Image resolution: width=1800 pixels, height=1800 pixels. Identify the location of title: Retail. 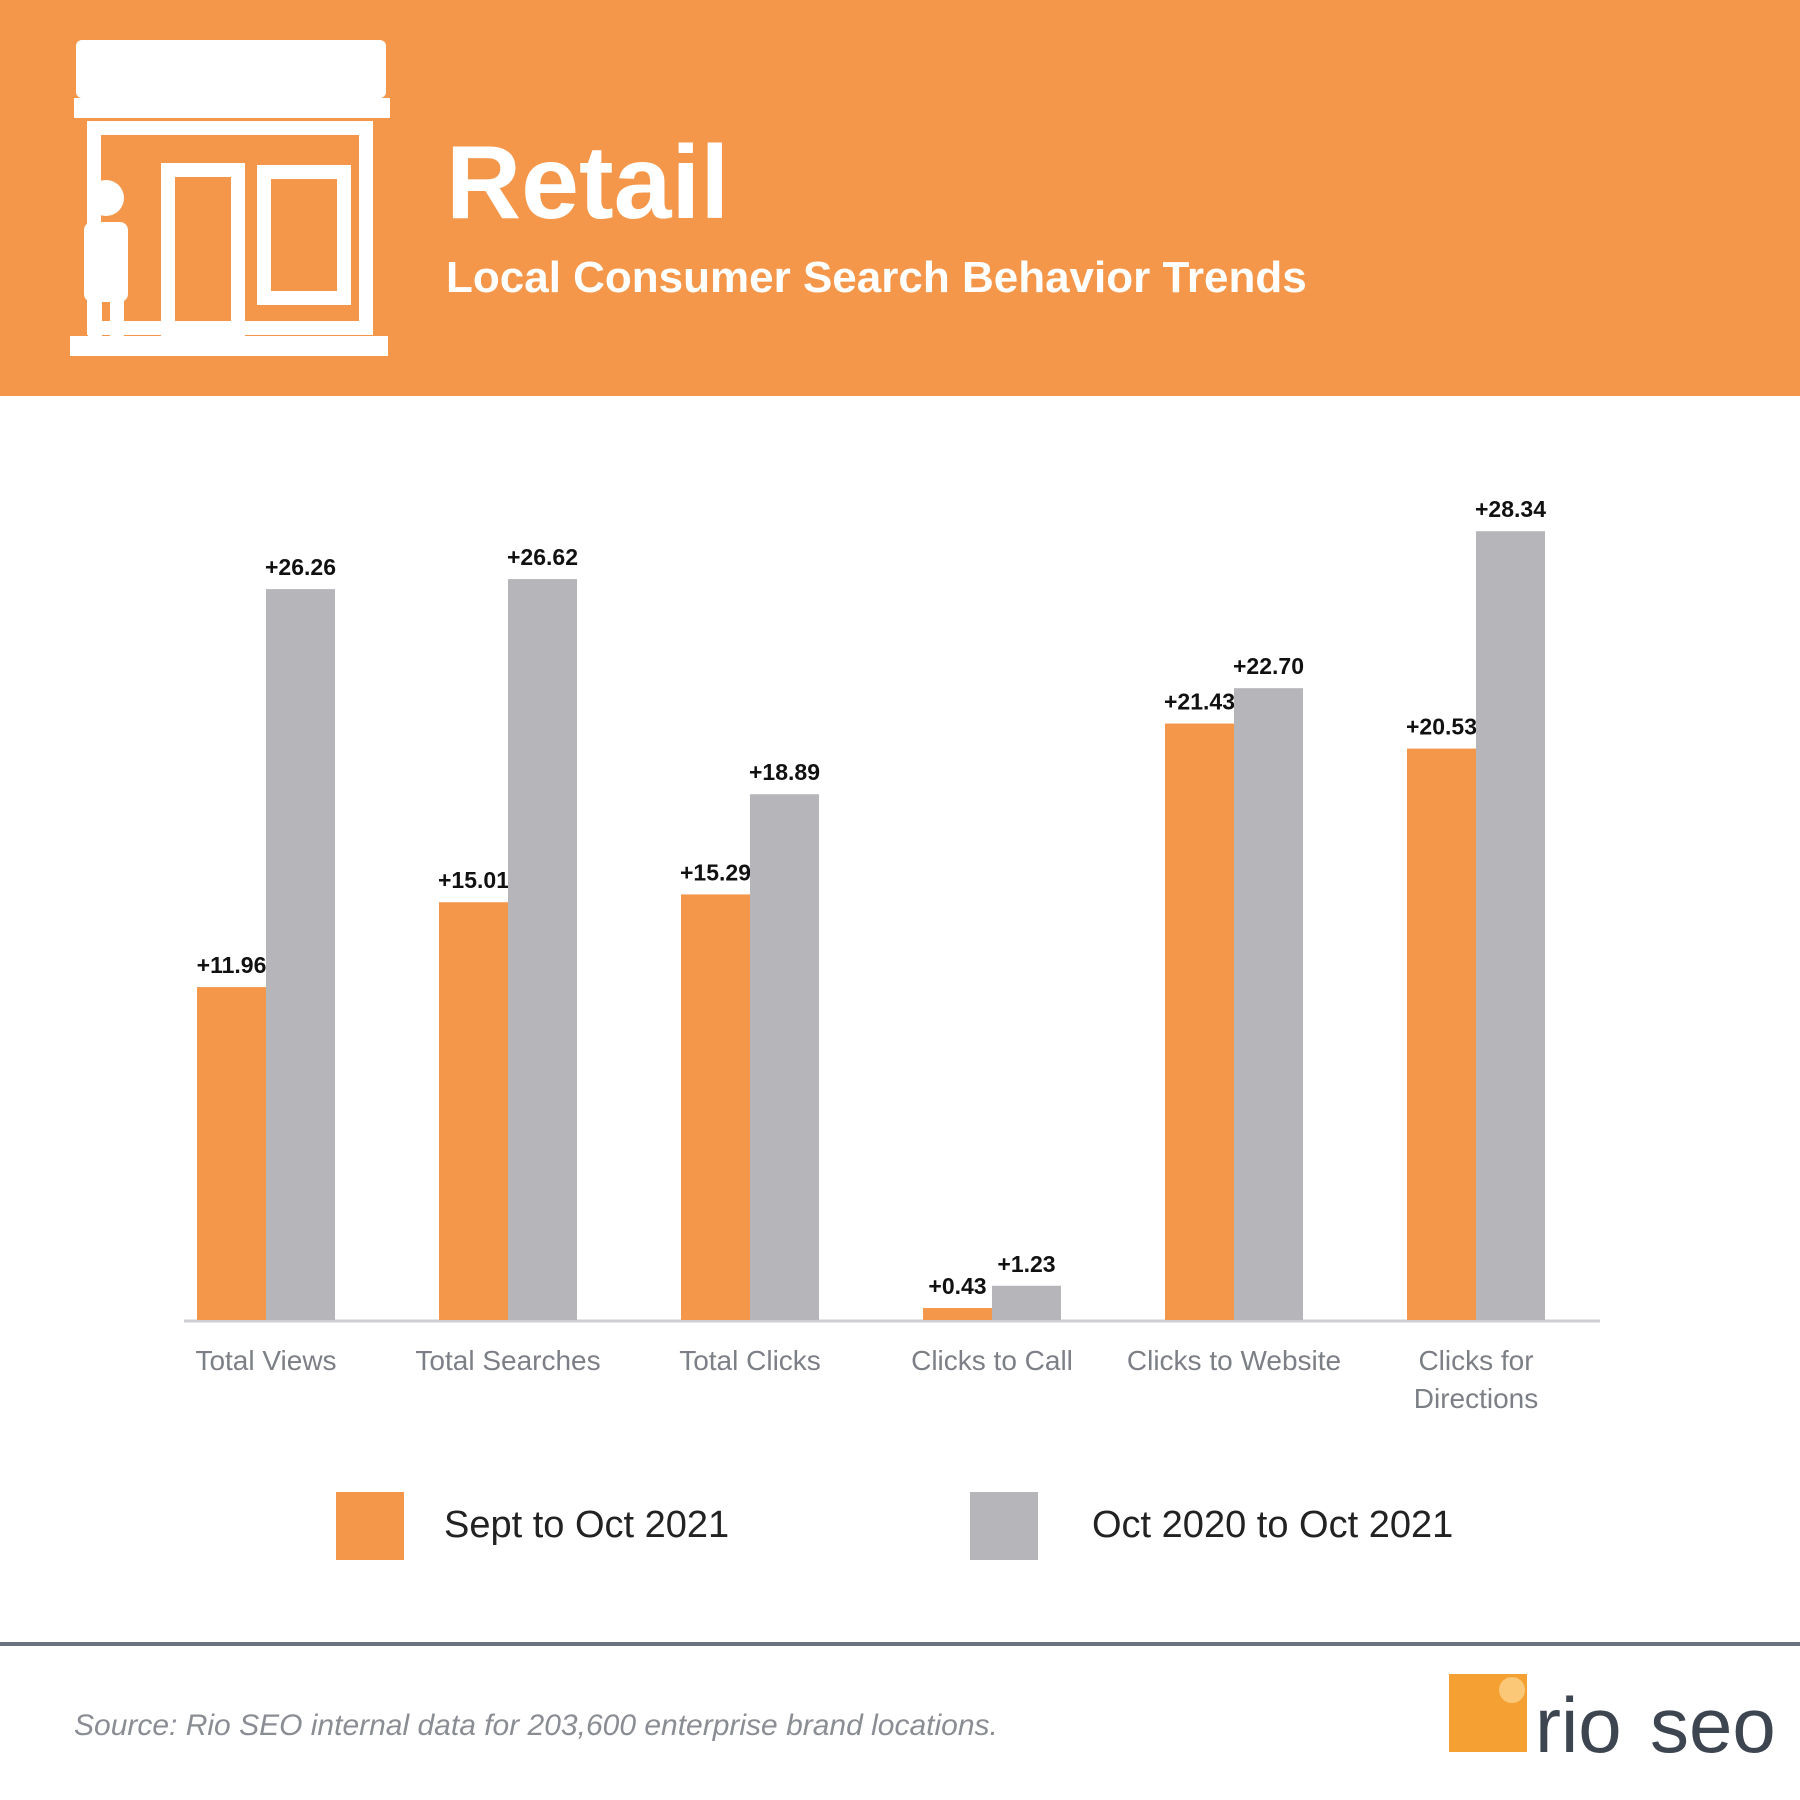
(587, 183).